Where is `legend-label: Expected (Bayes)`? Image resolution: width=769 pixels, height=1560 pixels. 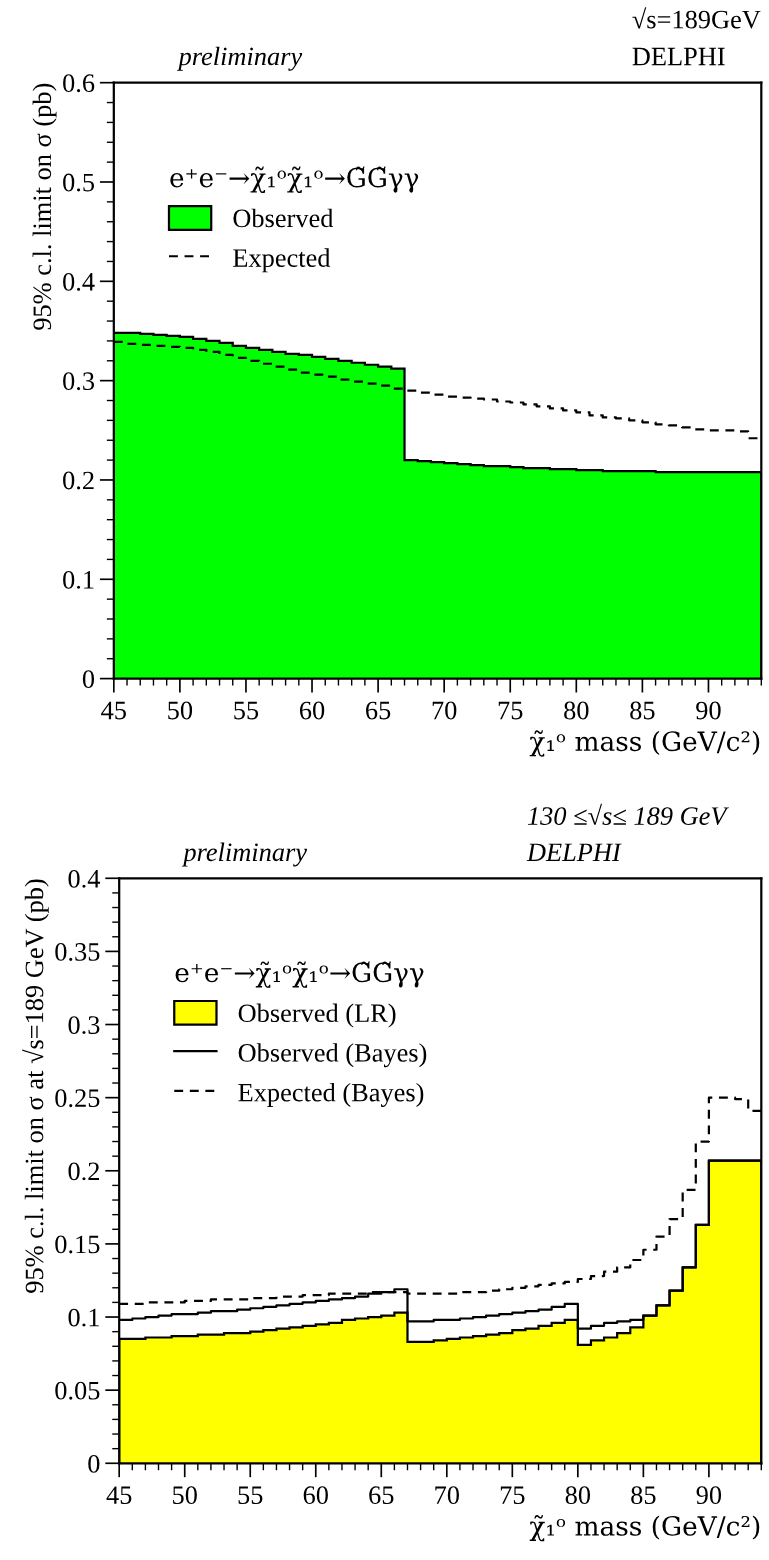
legend-label: Expected (Bayes) is located at coordinates (331, 1094).